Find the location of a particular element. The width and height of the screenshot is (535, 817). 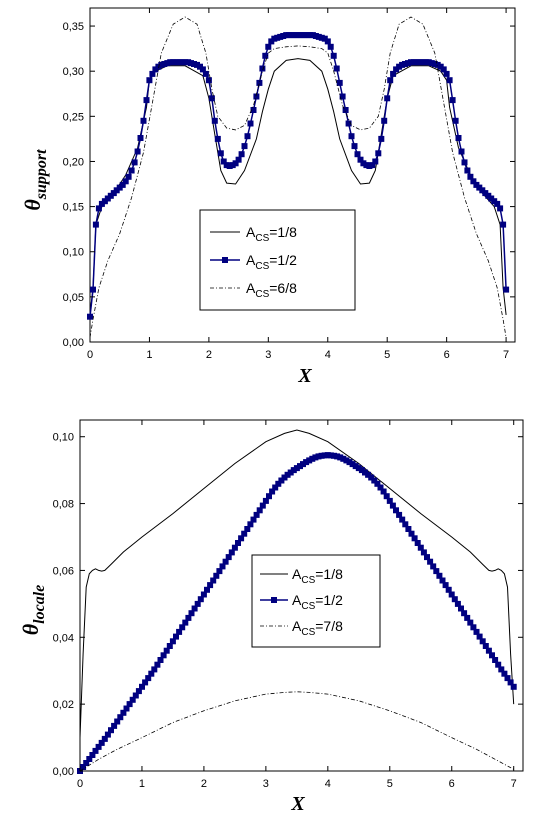

x-tick-label: 0 is located at coordinates (80, 784).